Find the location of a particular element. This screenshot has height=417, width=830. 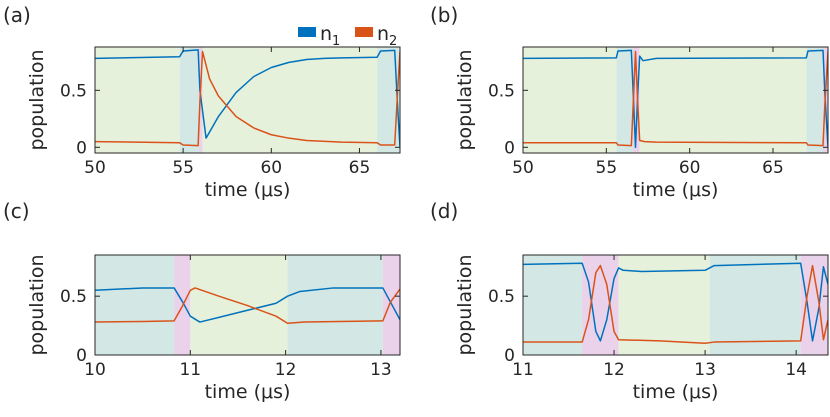

panel-label: (d) is located at coordinates (444, 211).